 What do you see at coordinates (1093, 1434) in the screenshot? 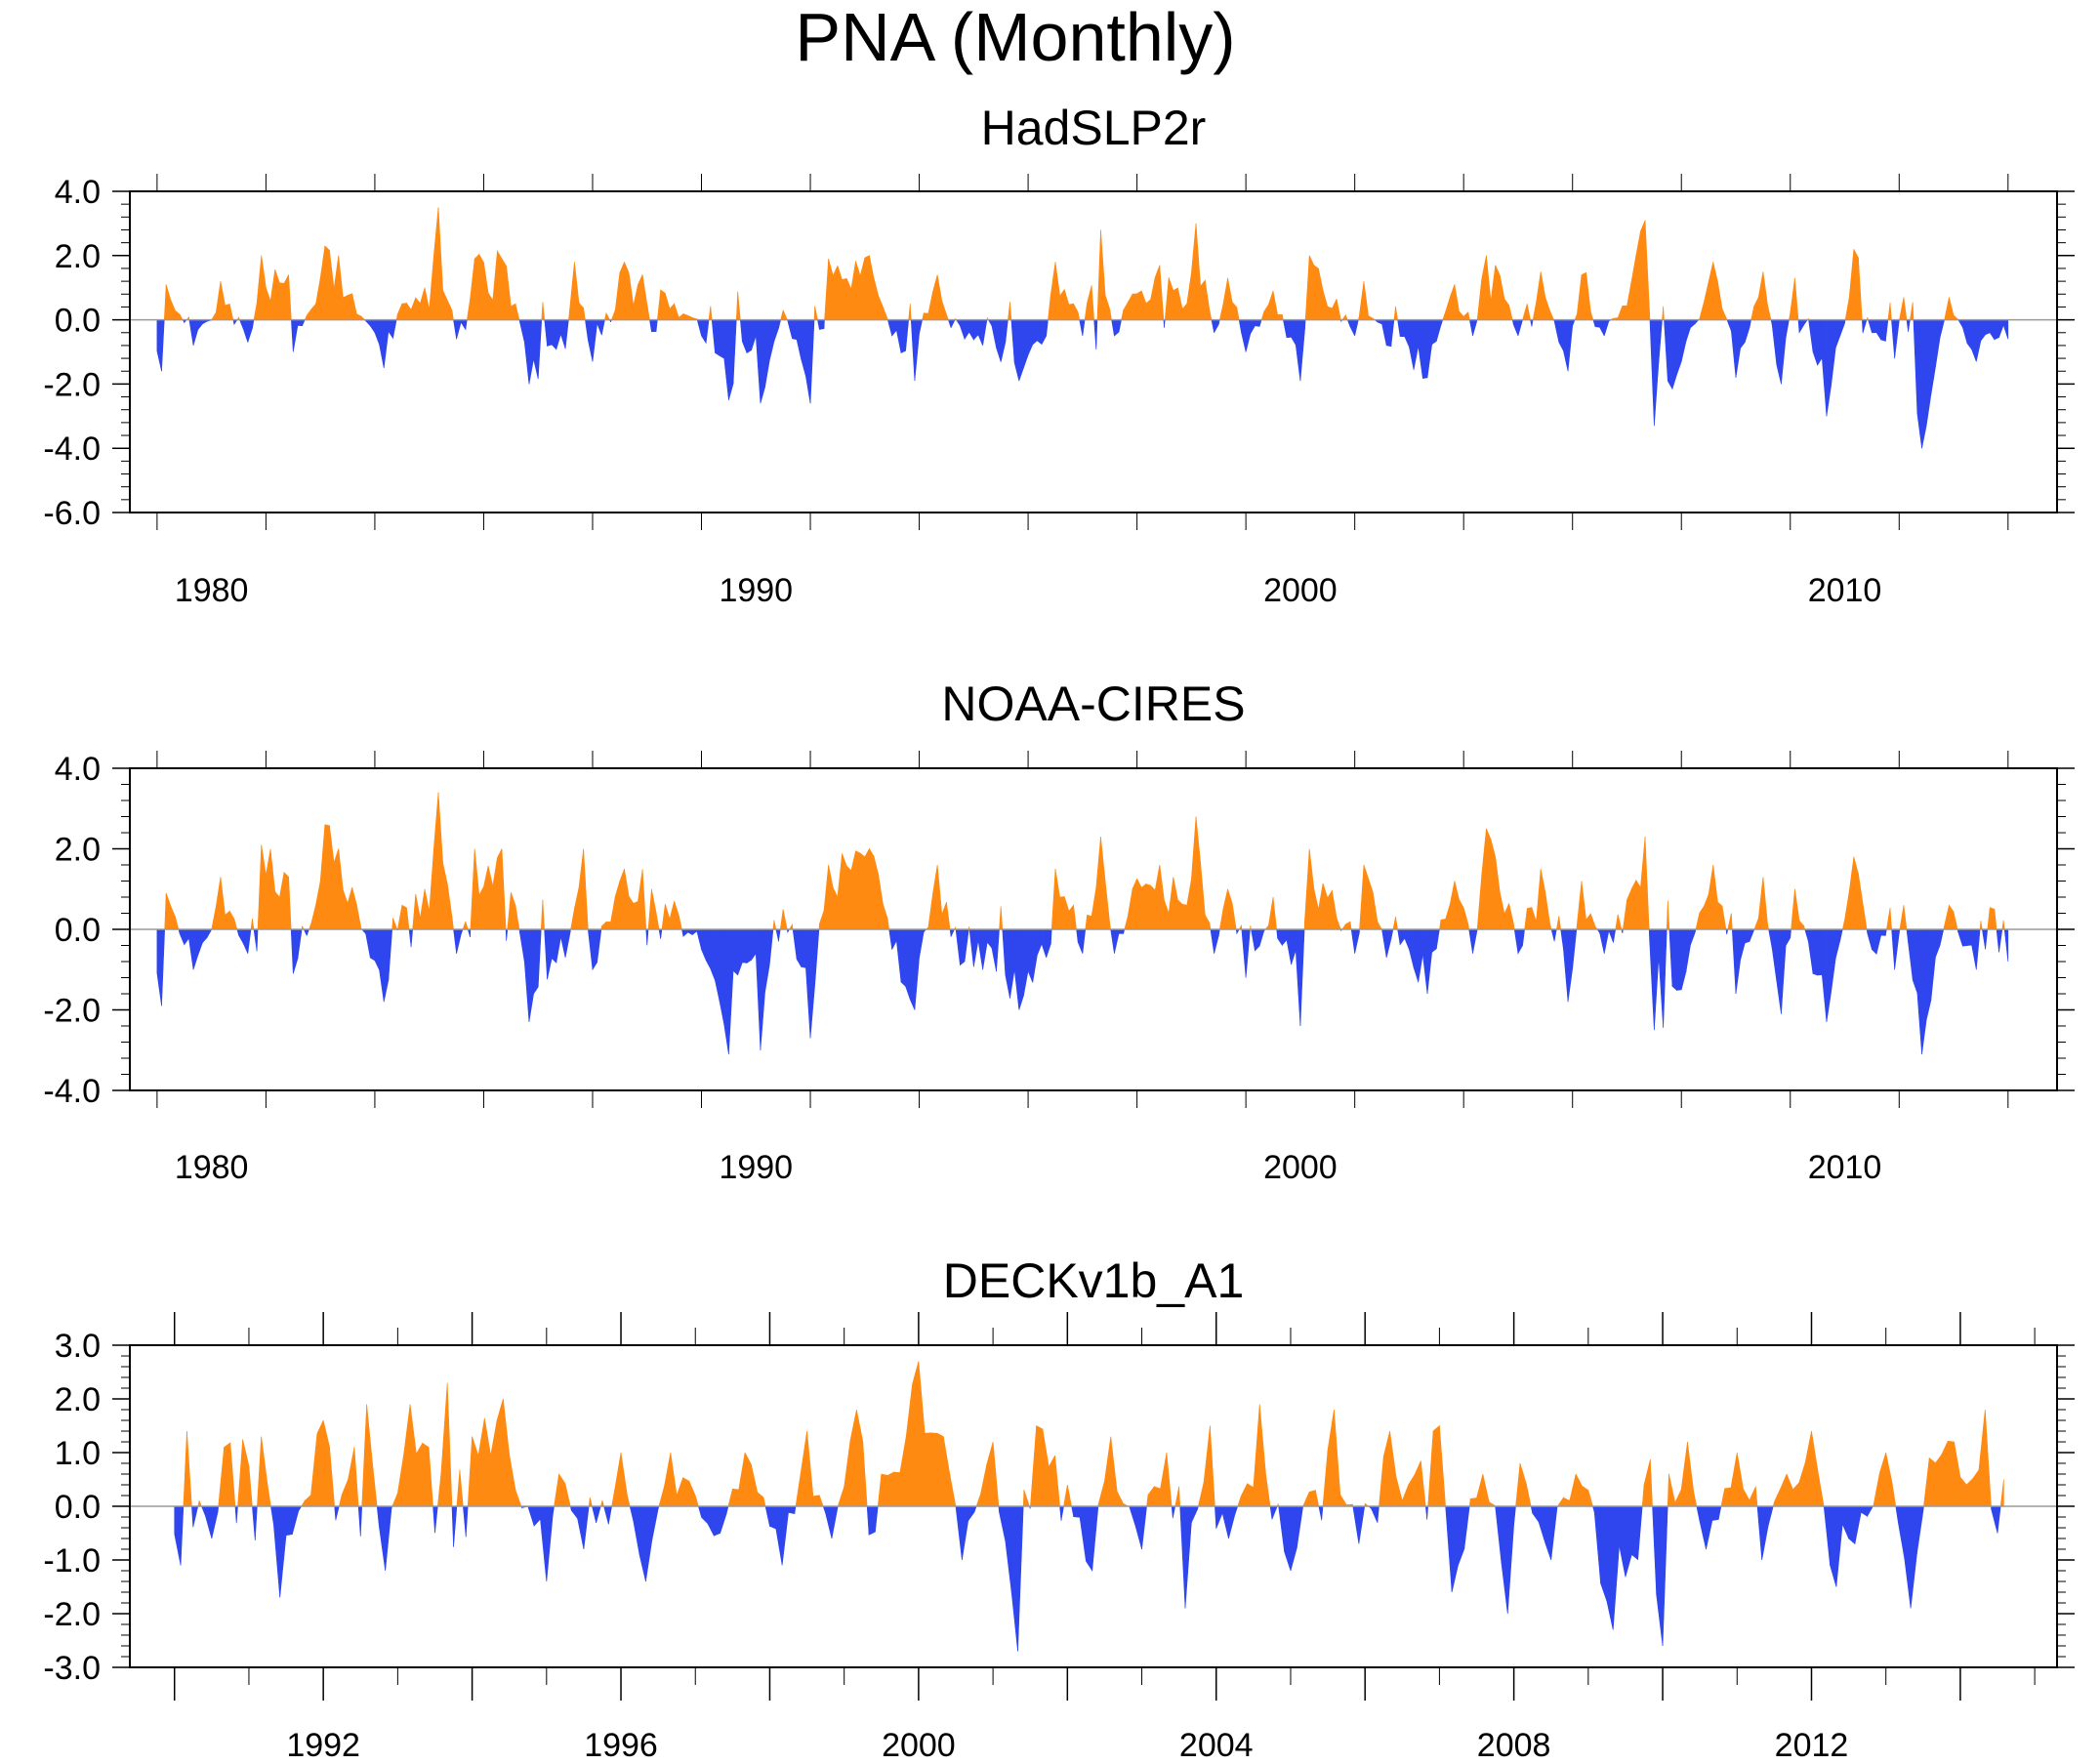
I see `positive-area-series` at bounding box center [1093, 1434].